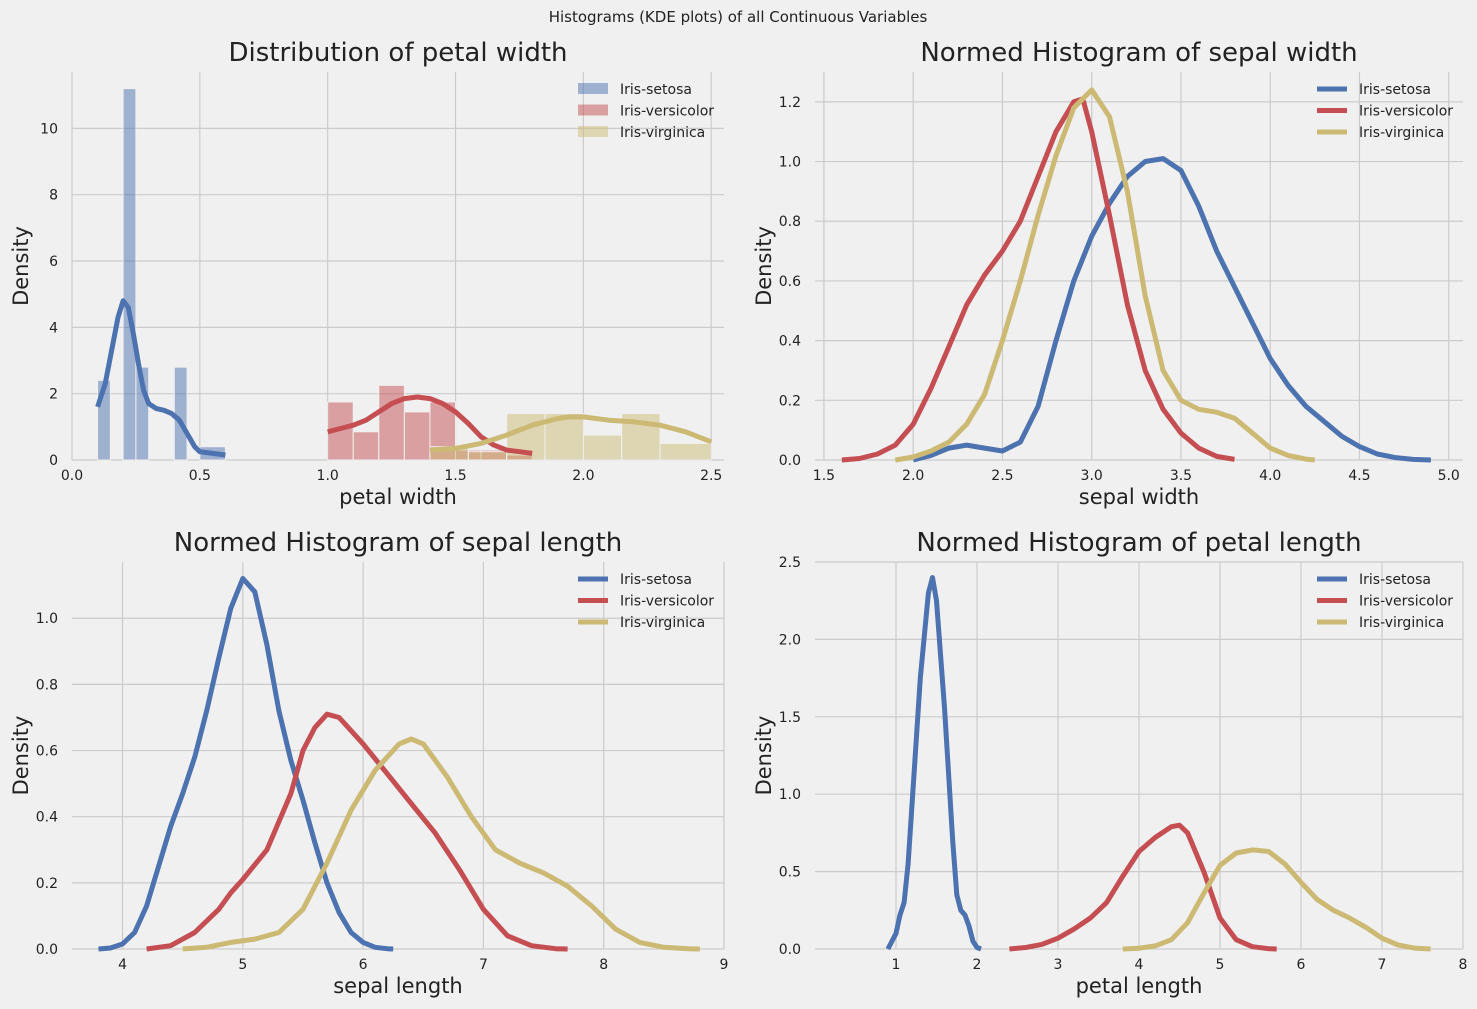 Image resolution: width=1477 pixels, height=1009 pixels. I want to click on x-axis-label: sepal width, so click(1139, 497).